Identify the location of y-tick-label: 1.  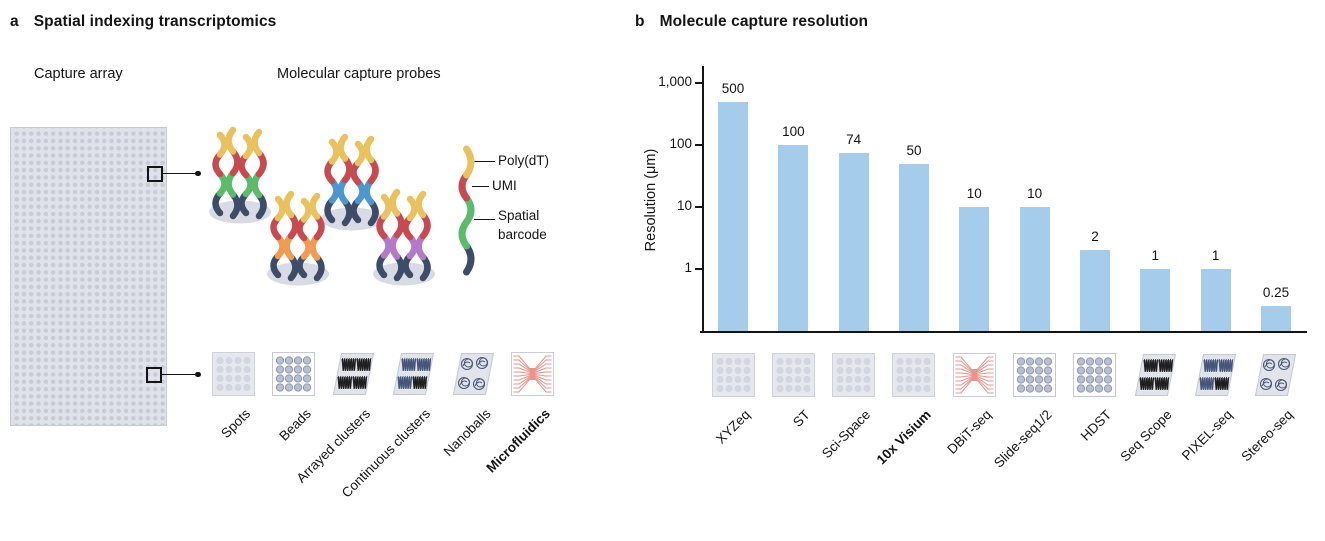
(688, 267).